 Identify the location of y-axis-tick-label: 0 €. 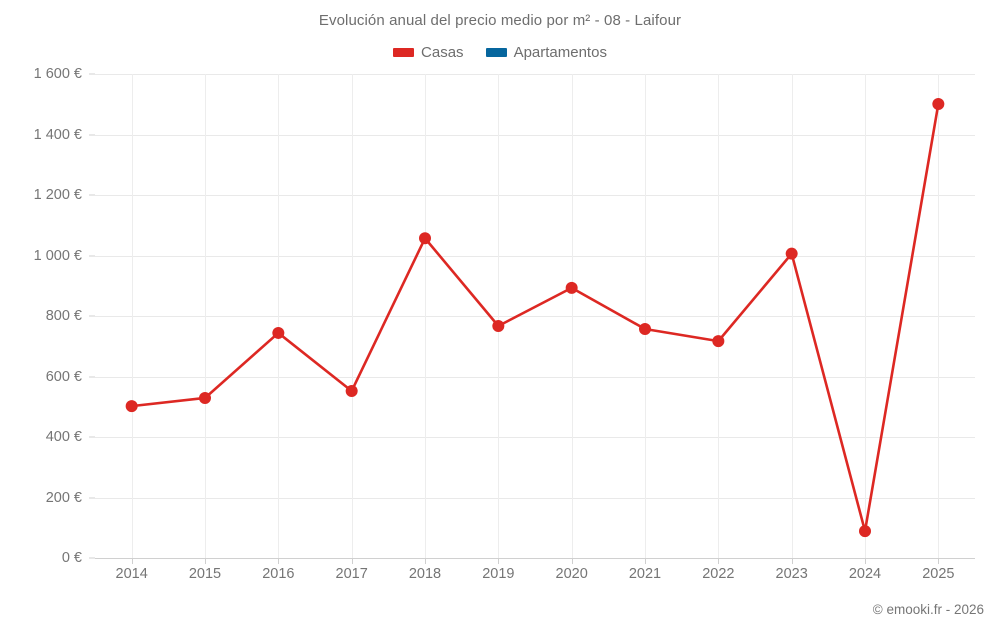
(71, 558).